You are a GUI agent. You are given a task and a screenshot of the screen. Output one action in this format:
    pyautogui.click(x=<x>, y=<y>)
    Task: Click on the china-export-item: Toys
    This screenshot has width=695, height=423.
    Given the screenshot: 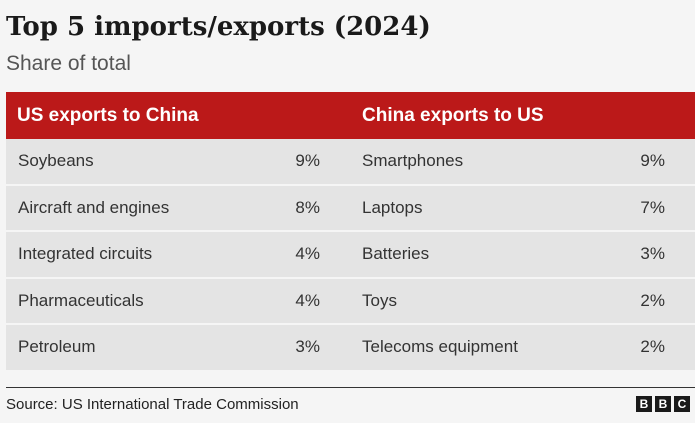 What is the action you would take?
    pyautogui.click(x=379, y=300)
    